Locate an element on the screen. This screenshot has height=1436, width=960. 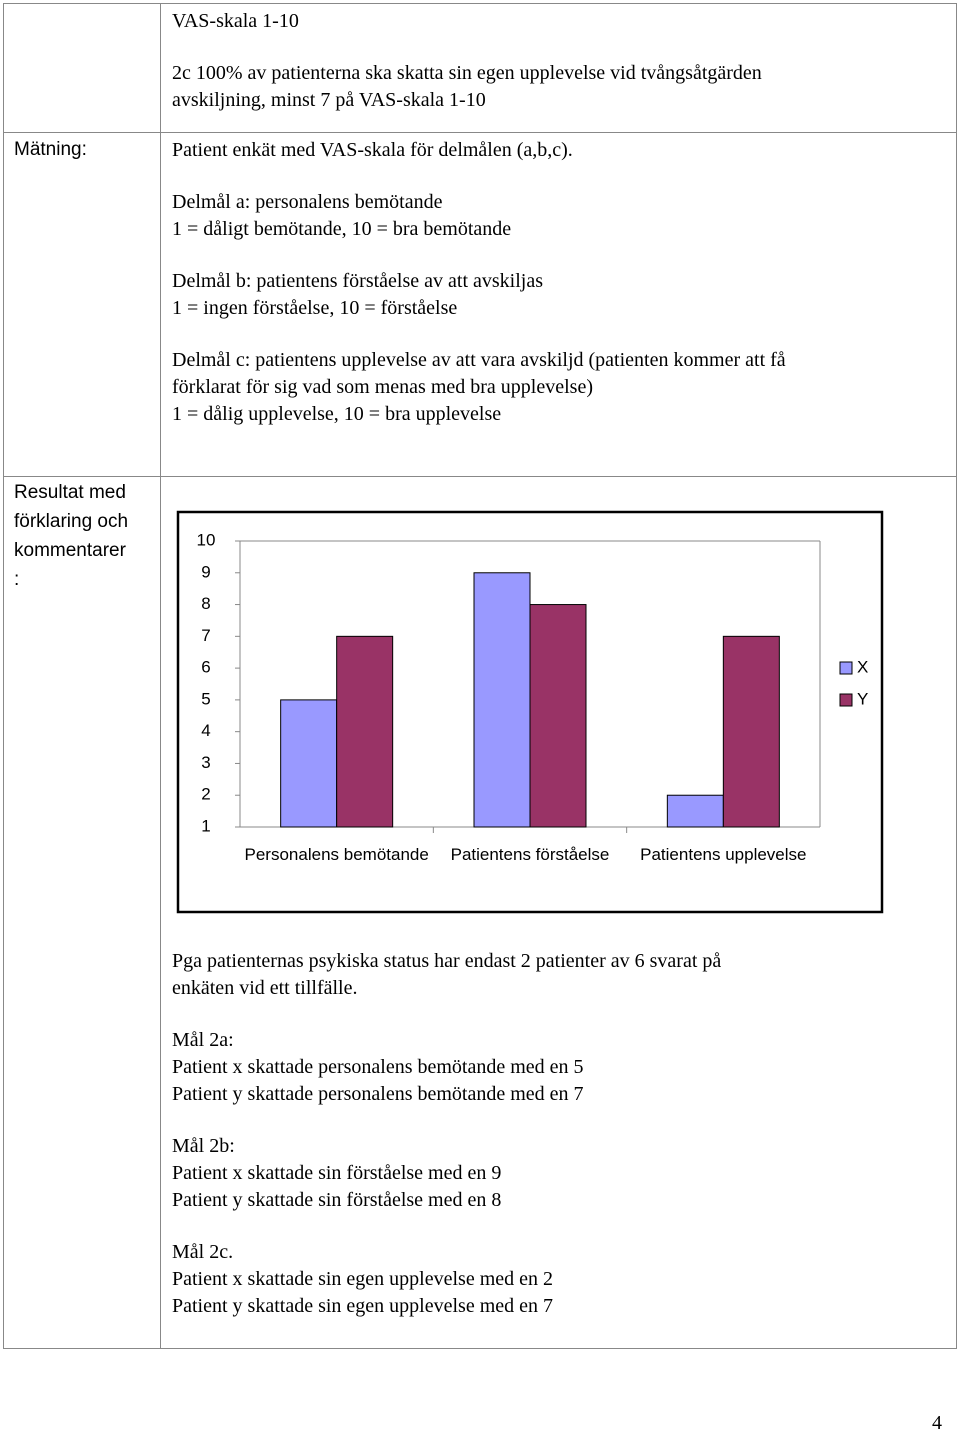
x-tick-label-box: Patientens upplevelse is located at coordinates (723, 854).